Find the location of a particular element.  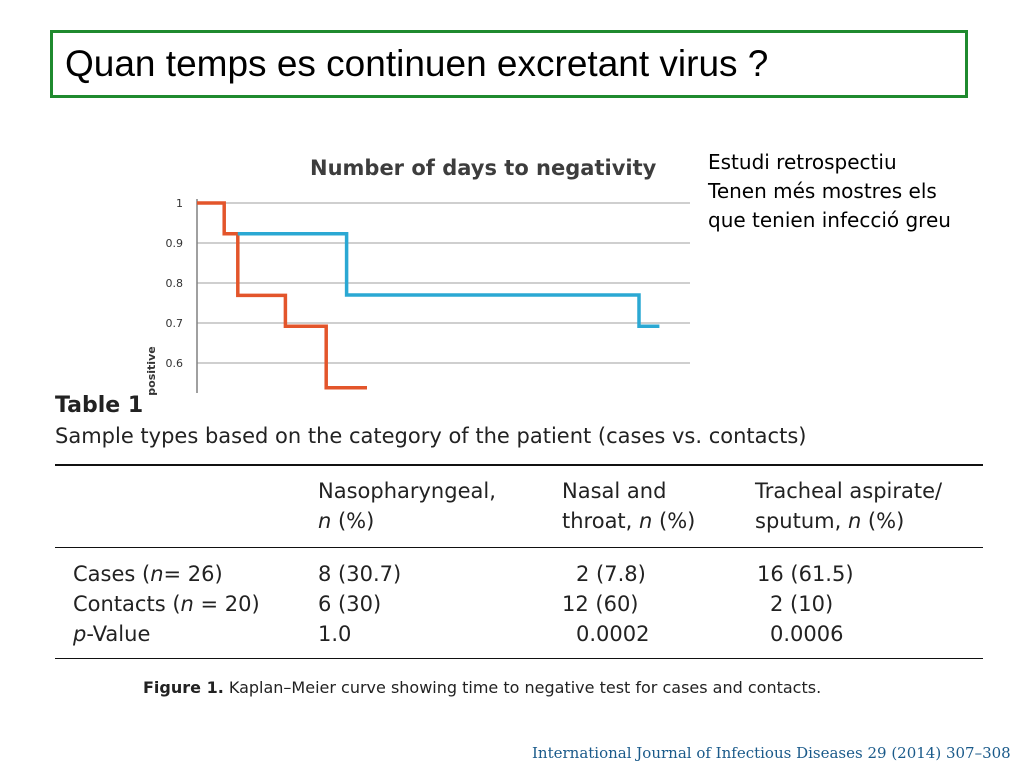

row-label-cases: Cases (n= 26) is located at coordinates (148, 574).